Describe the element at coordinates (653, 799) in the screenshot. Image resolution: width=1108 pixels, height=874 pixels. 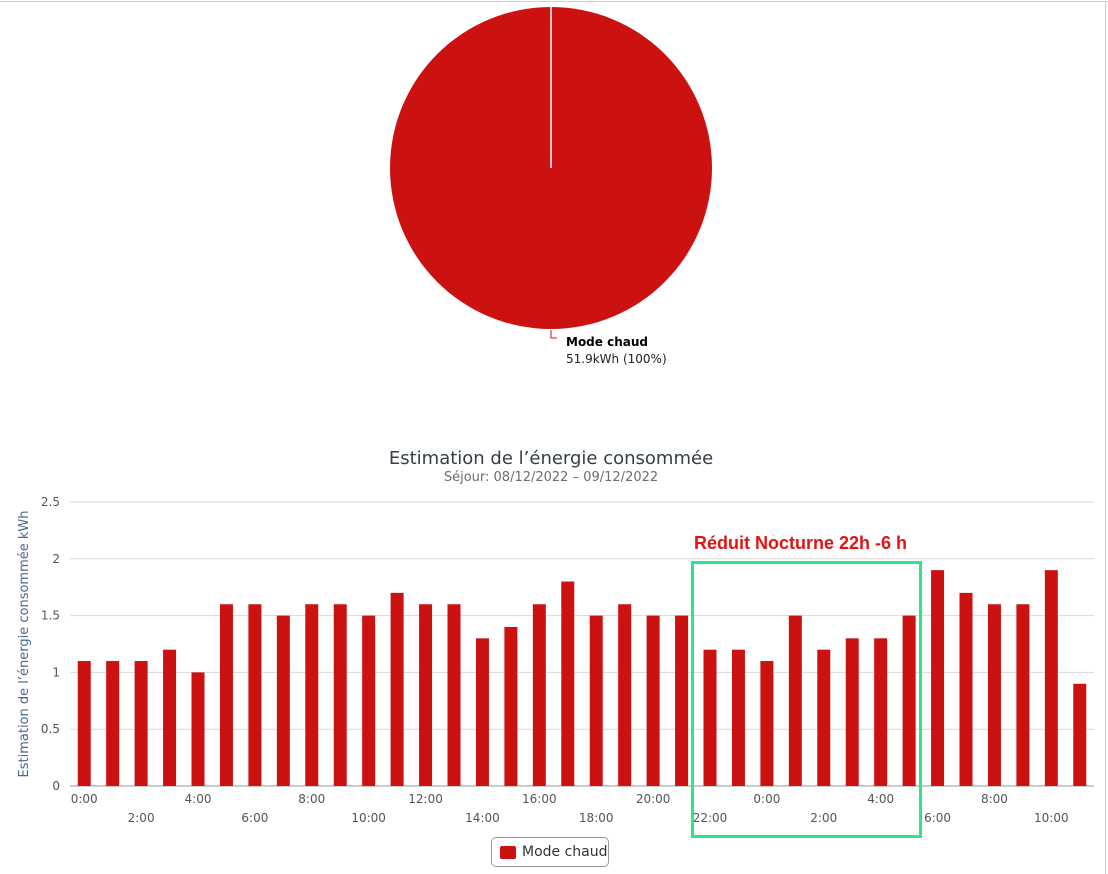
I see `x-tick-label: 20:00` at that location.